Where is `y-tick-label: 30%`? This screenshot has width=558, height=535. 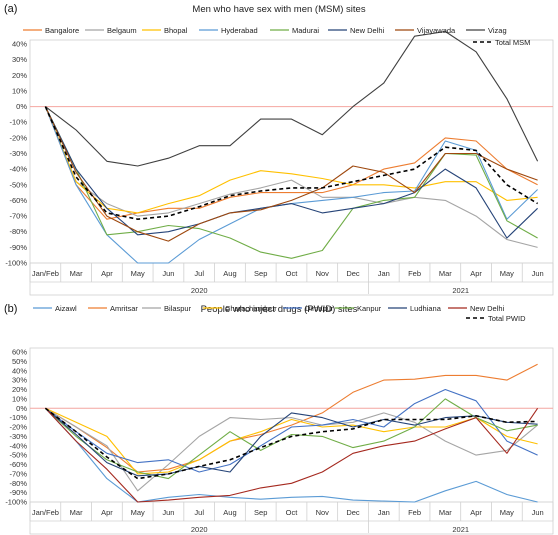 y-tick-label: 30% is located at coordinates (19, 380).